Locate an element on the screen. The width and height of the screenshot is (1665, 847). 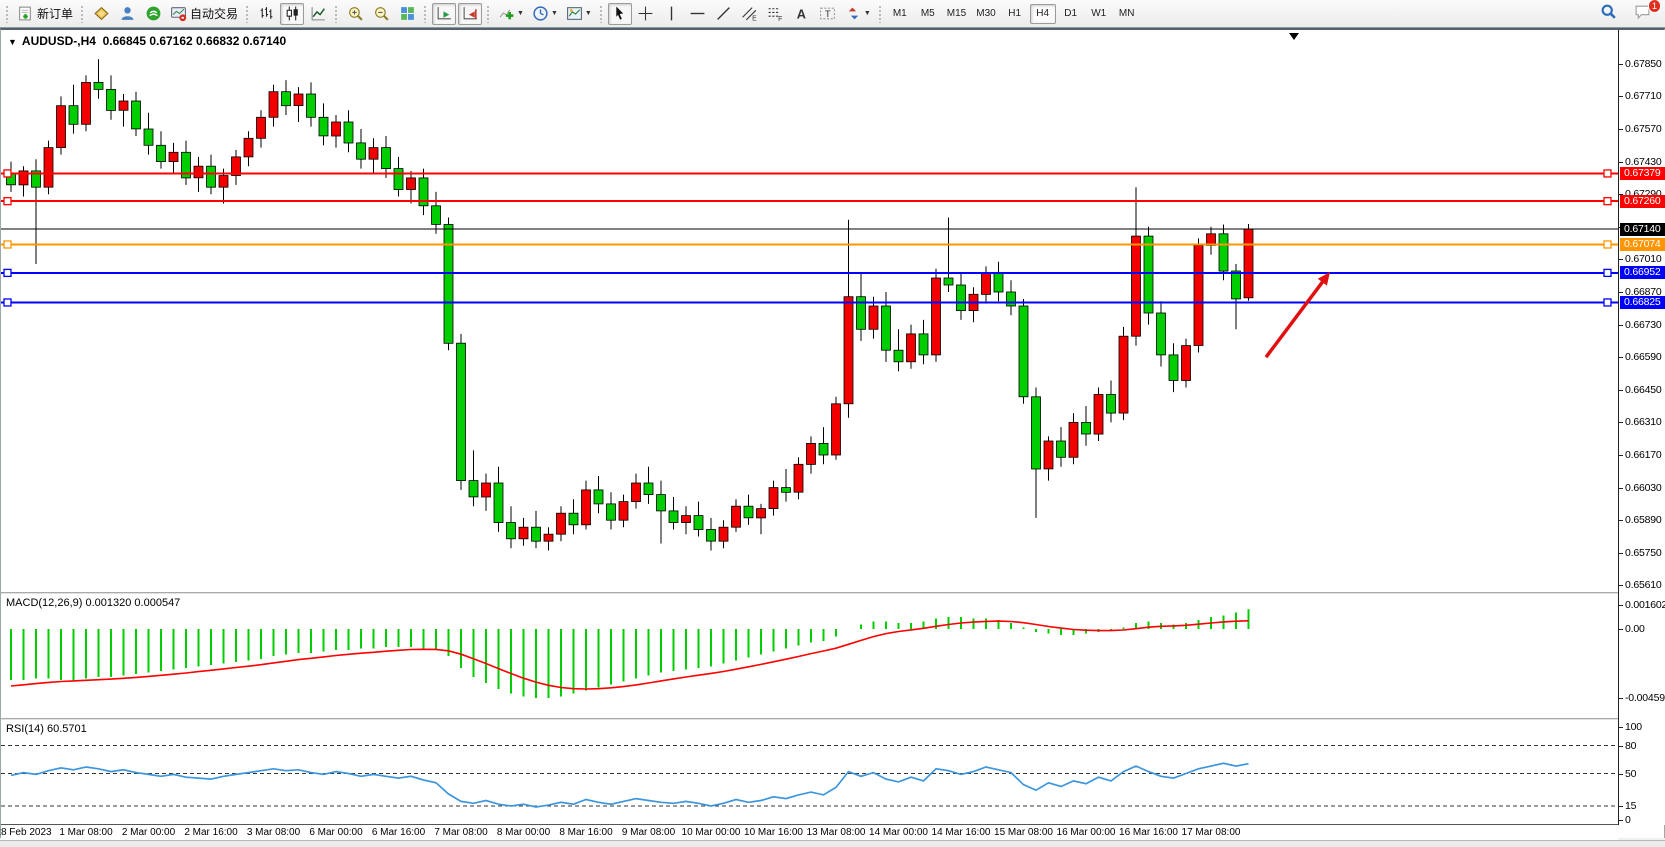
time-axis-label: 9 Mar 08:00 is located at coordinates (648, 832).